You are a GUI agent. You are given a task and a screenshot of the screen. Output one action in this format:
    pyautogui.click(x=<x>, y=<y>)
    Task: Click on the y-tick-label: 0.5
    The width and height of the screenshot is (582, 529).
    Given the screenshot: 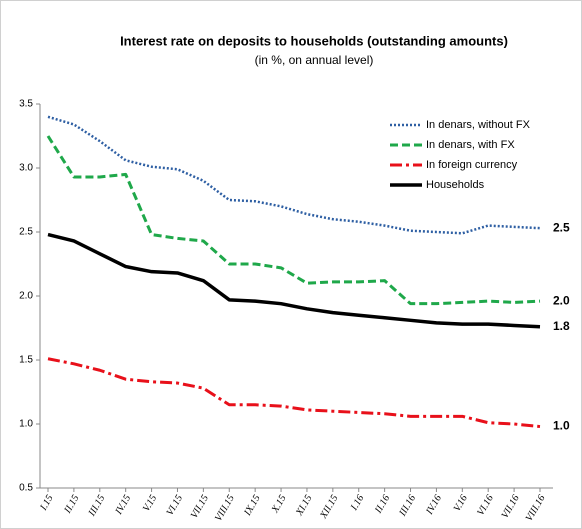 What is the action you would take?
    pyautogui.click(x=26, y=488)
    